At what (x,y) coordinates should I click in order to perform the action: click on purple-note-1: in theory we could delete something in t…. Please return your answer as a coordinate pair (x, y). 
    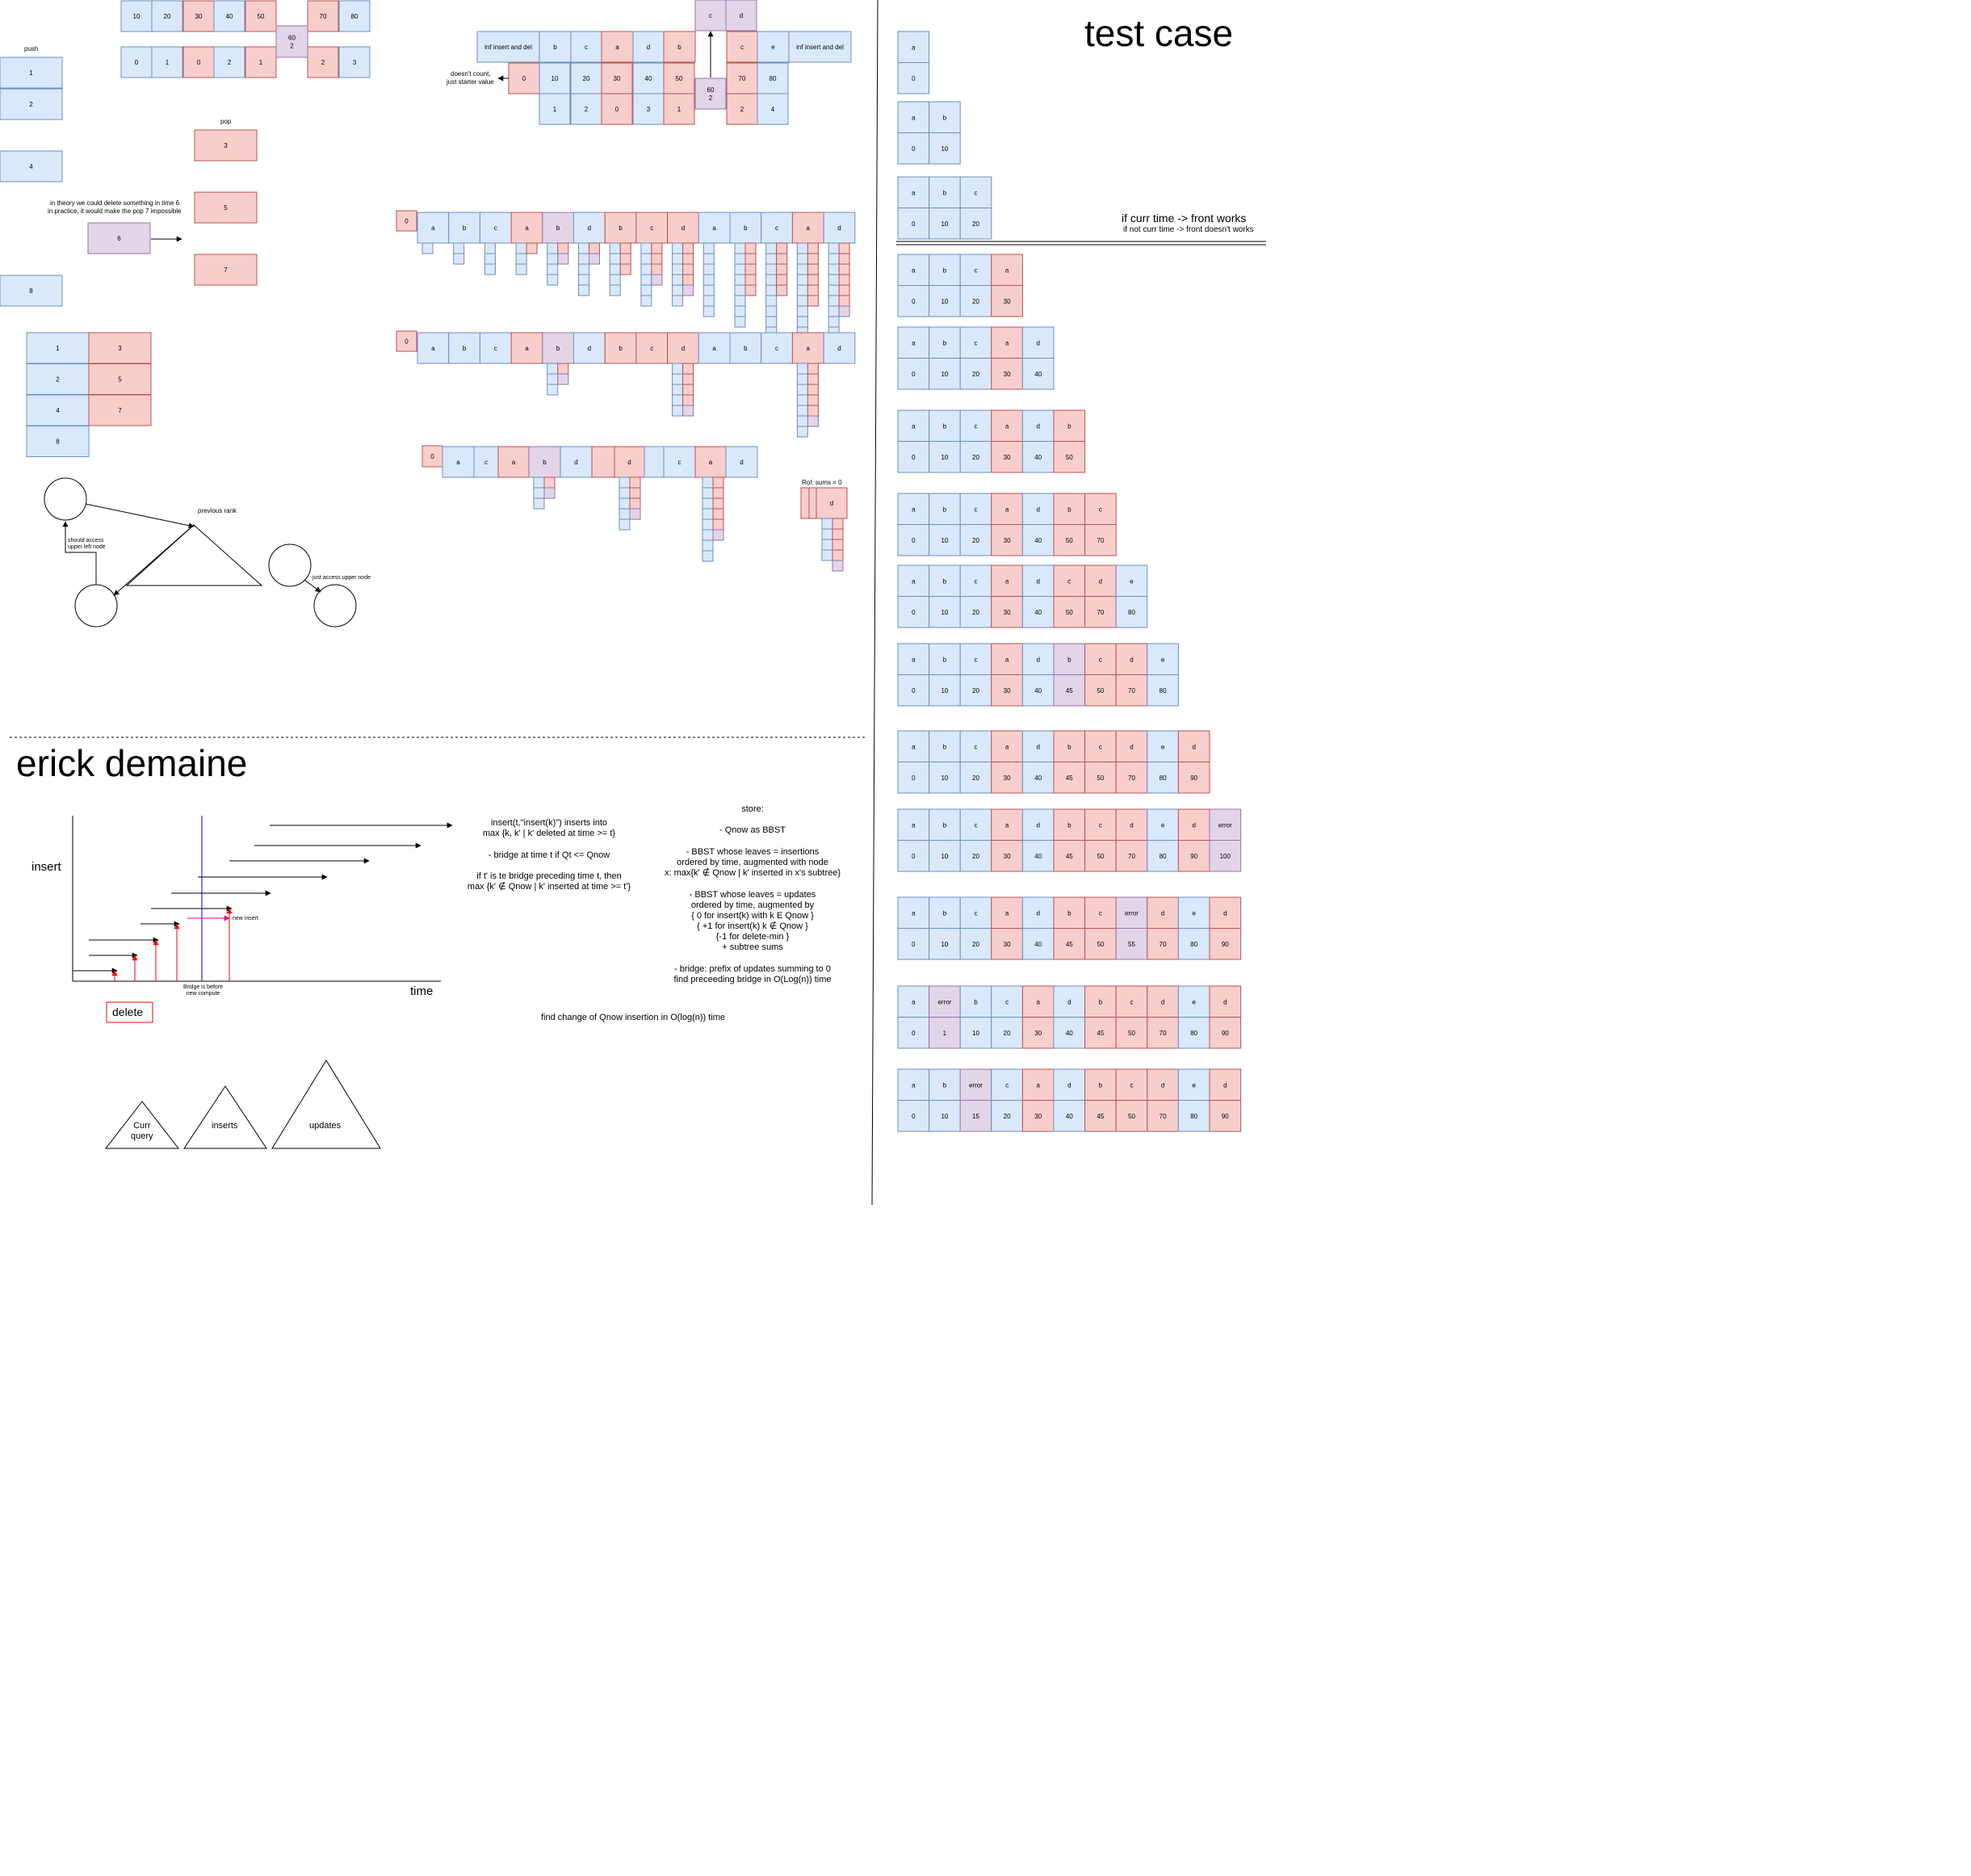
    Looking at the image, I should click on (115, 203).